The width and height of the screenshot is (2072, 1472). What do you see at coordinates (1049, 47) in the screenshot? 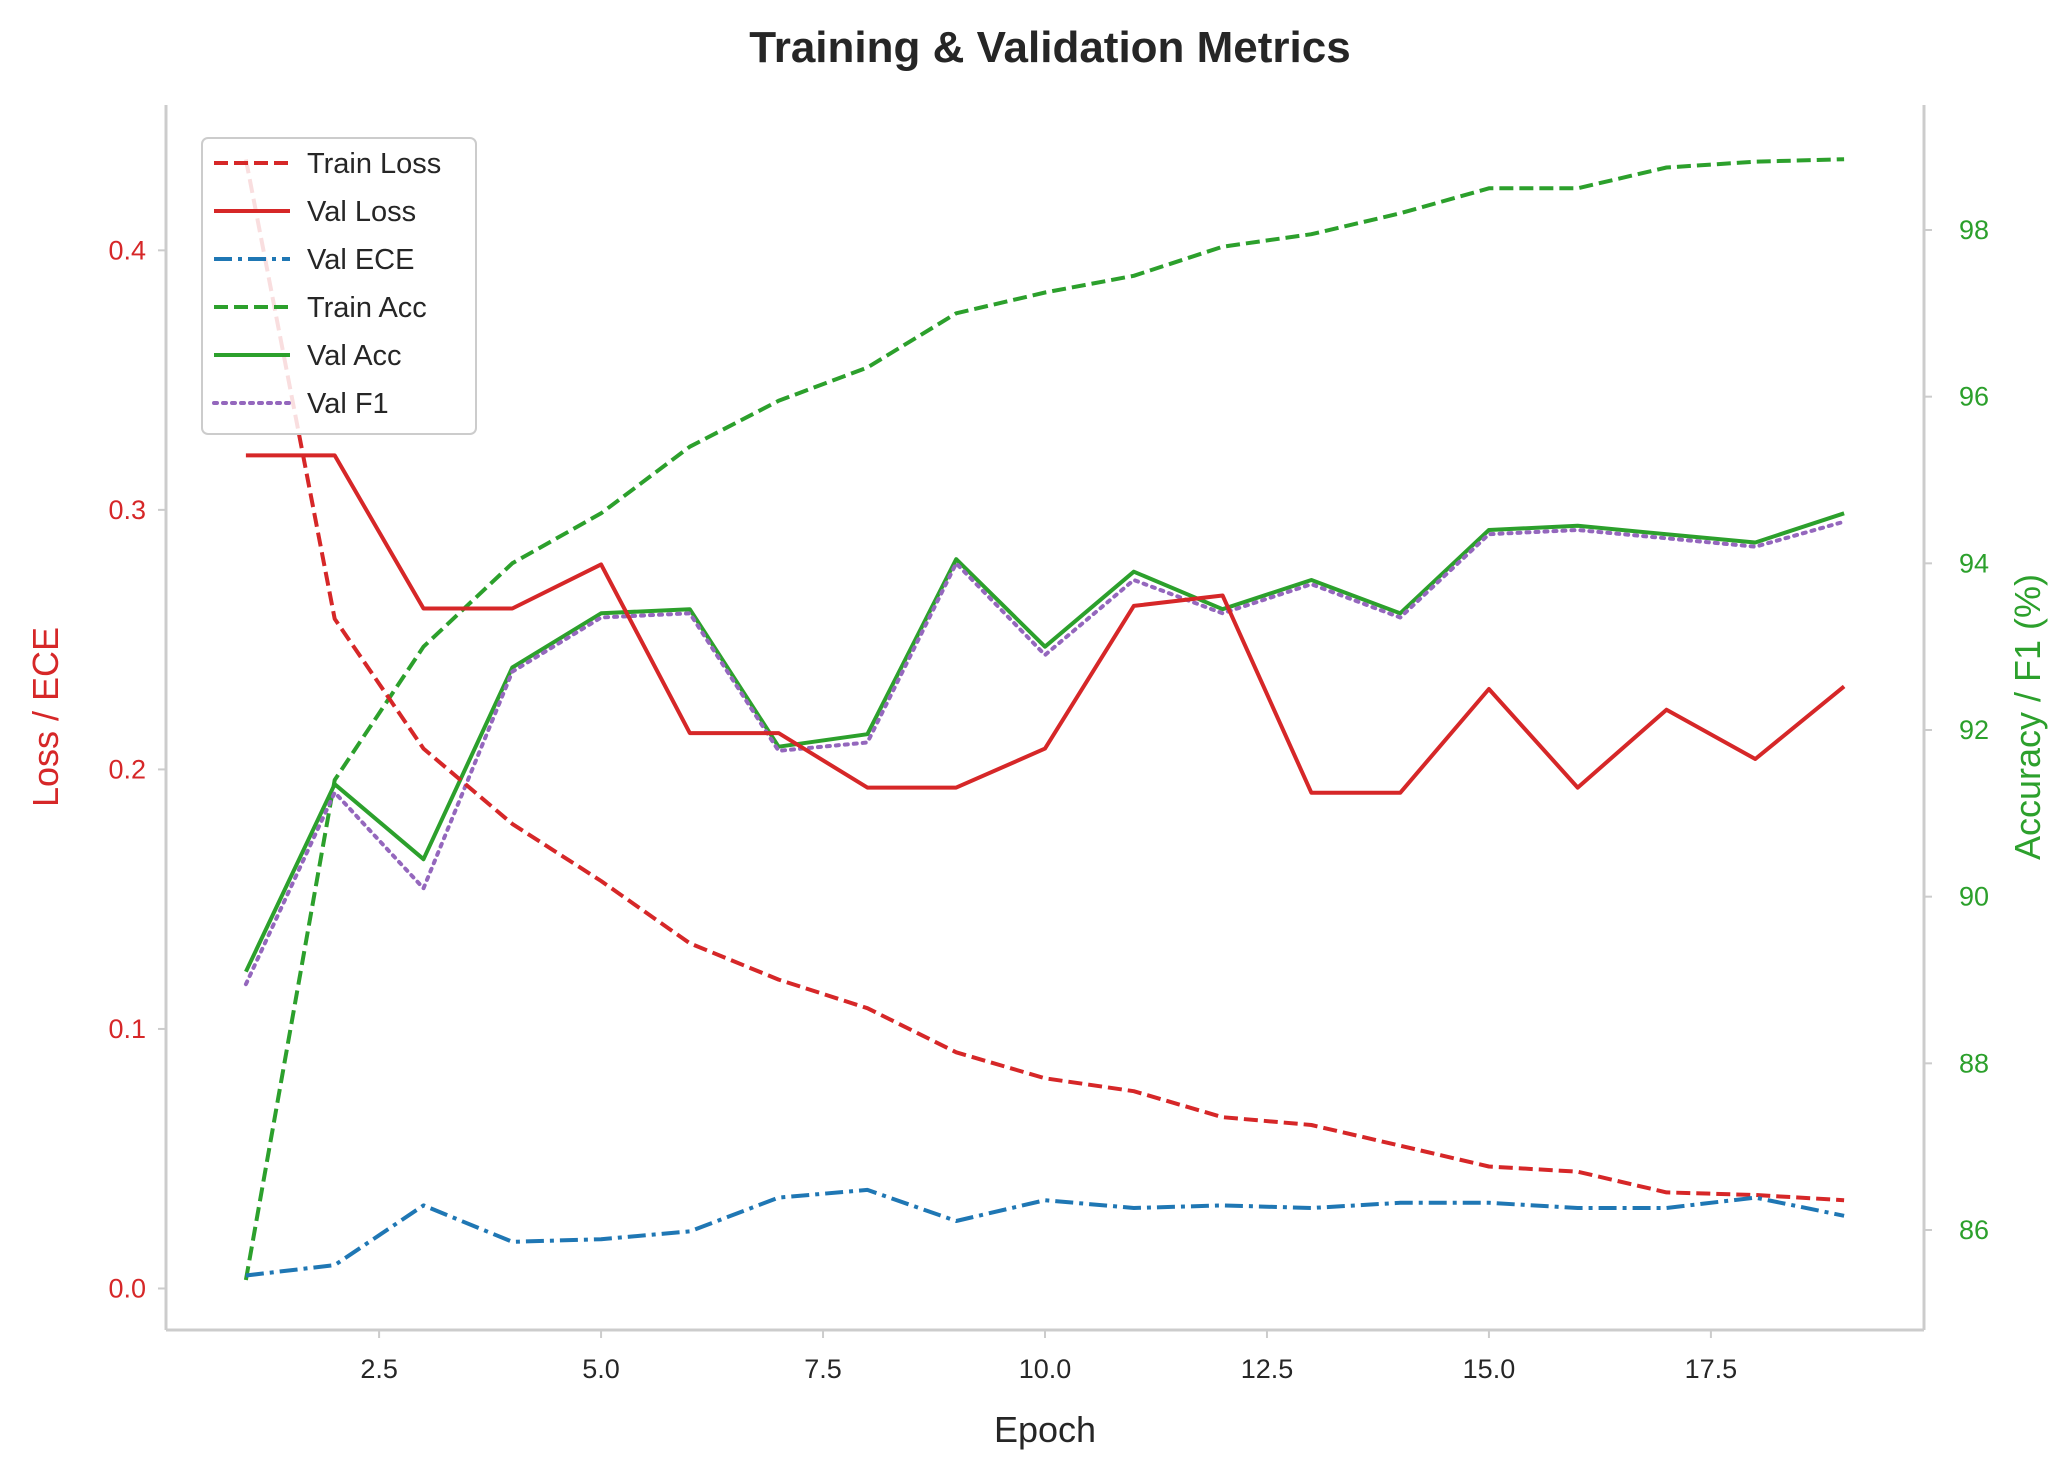
I see `chart-title: Training & Validation Metrics` at bounding box center [1049, 47].